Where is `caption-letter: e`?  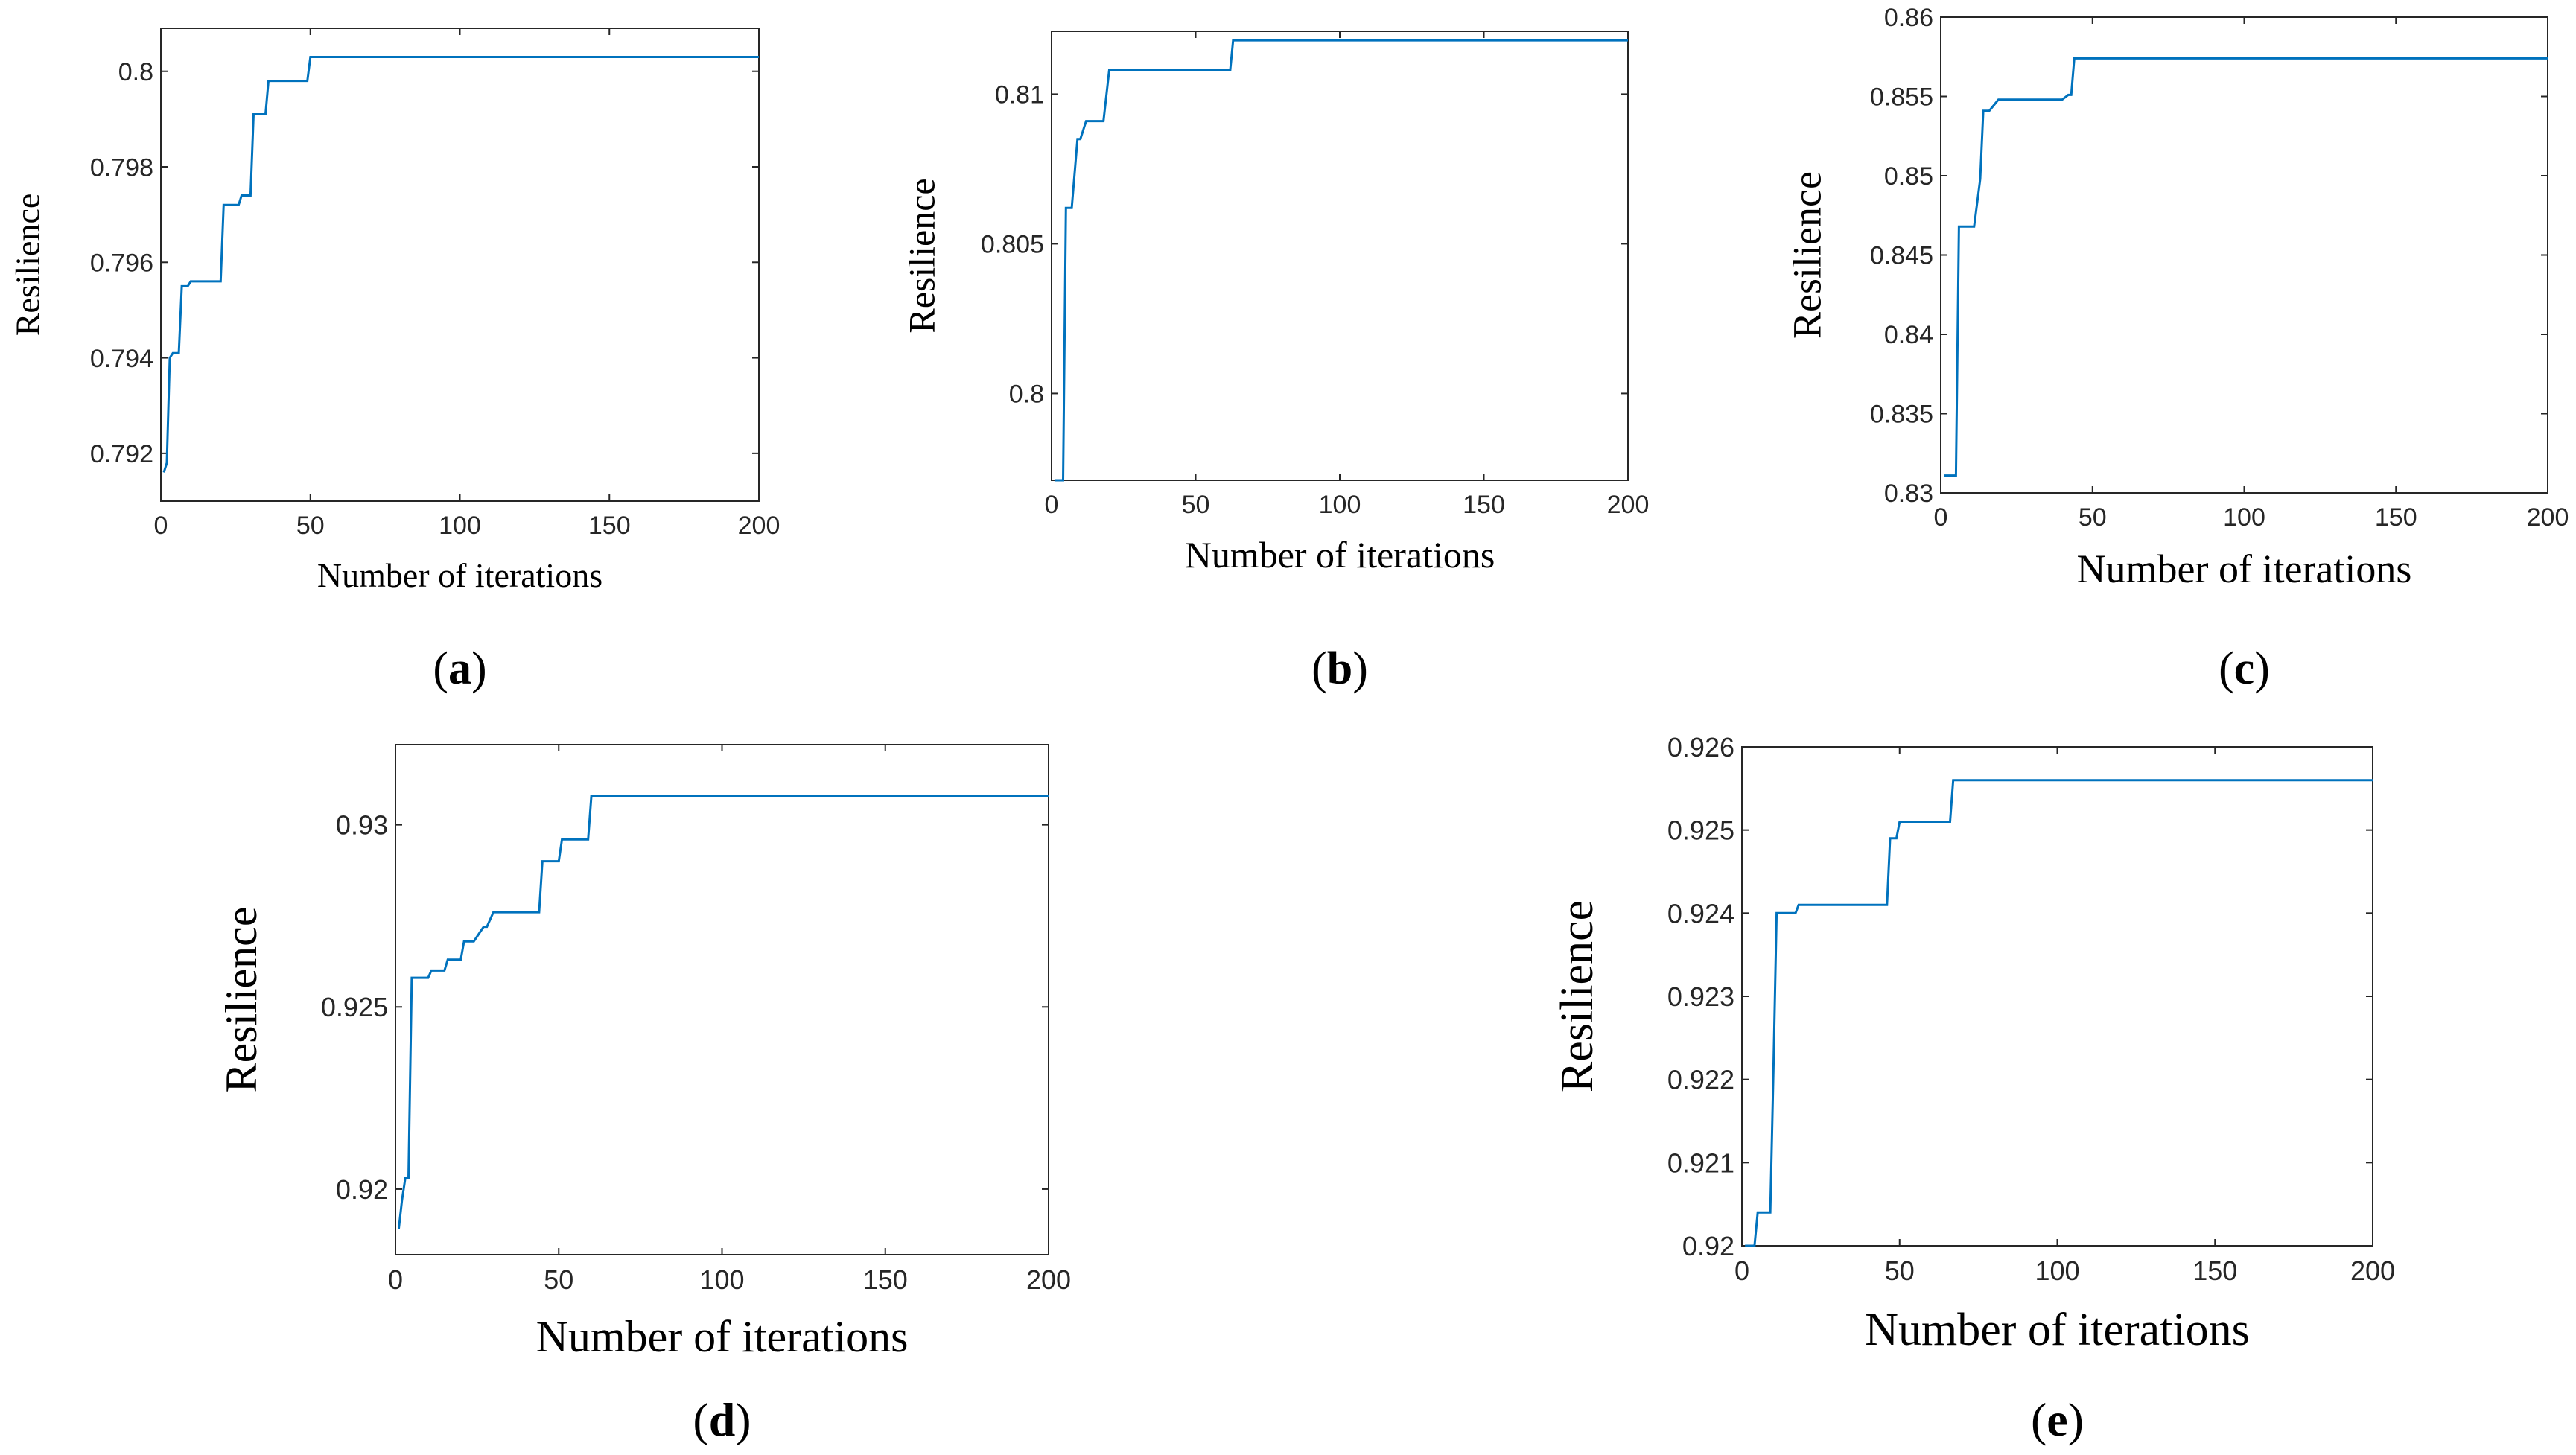
caption-letter: e is located at coordinates (2057, 1419).